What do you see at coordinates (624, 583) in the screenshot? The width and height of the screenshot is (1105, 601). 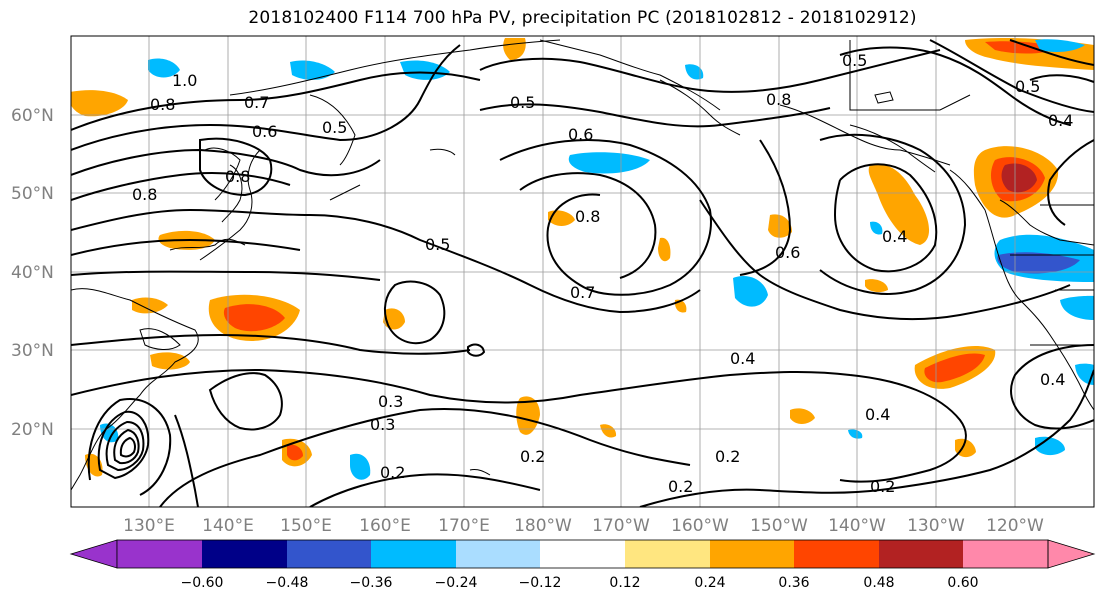 I see `colorbar-tick-label: 0.12` at bounding box center [624, 583].